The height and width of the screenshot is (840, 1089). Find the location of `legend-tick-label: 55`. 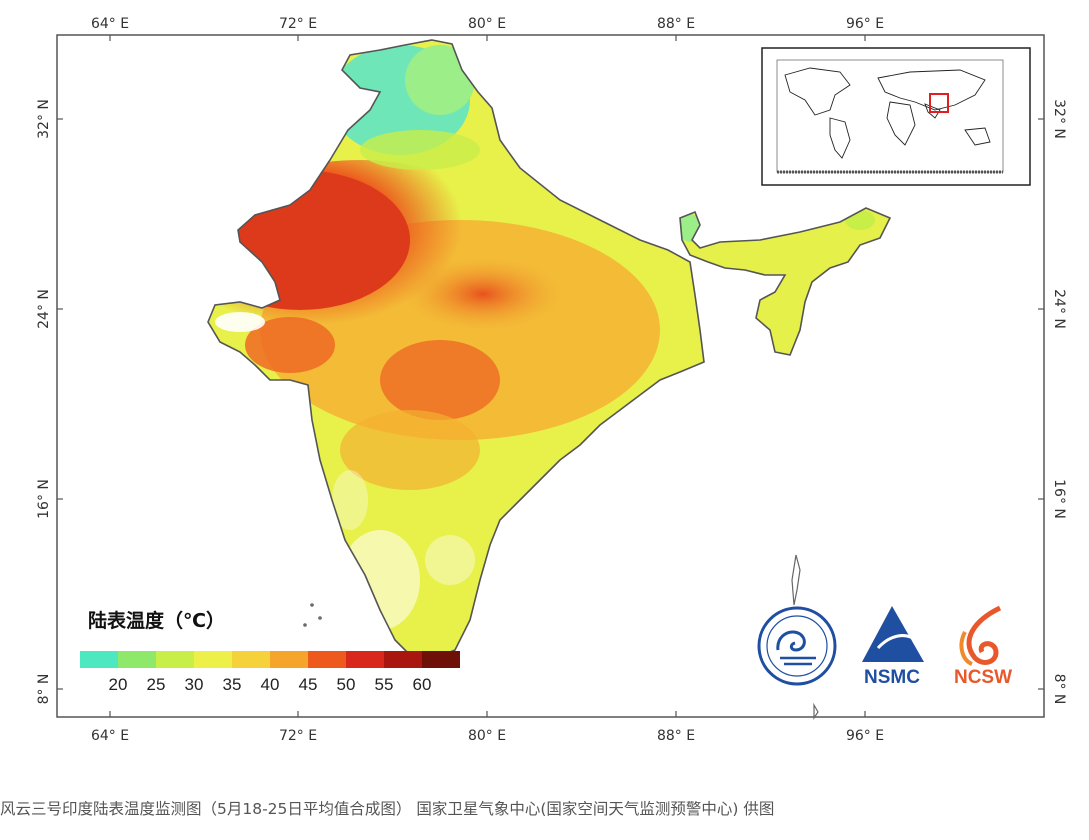

legend-tick-label: 55 is located at coordinates (384, 684).